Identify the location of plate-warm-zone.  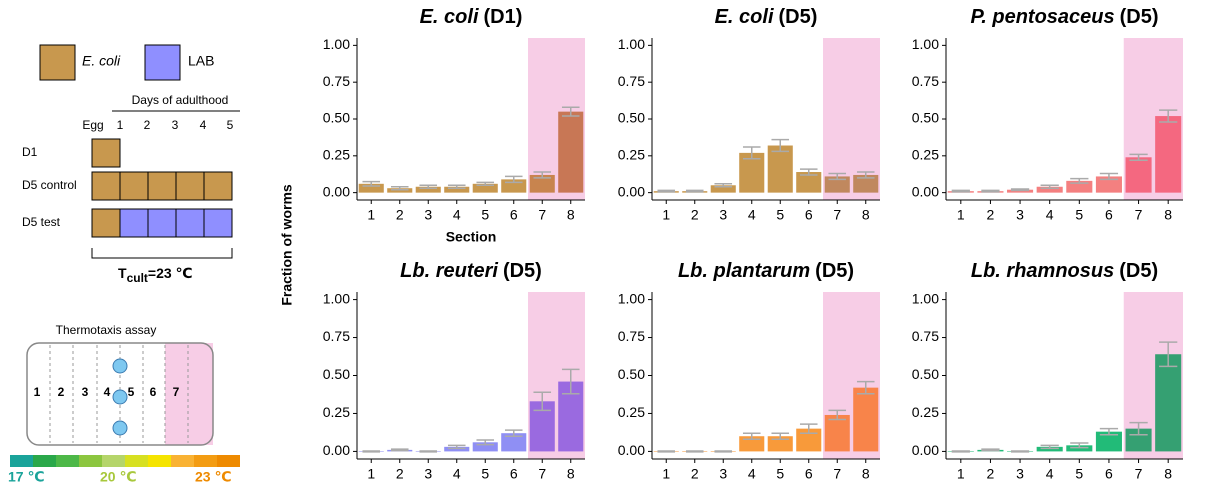
(189, 394).